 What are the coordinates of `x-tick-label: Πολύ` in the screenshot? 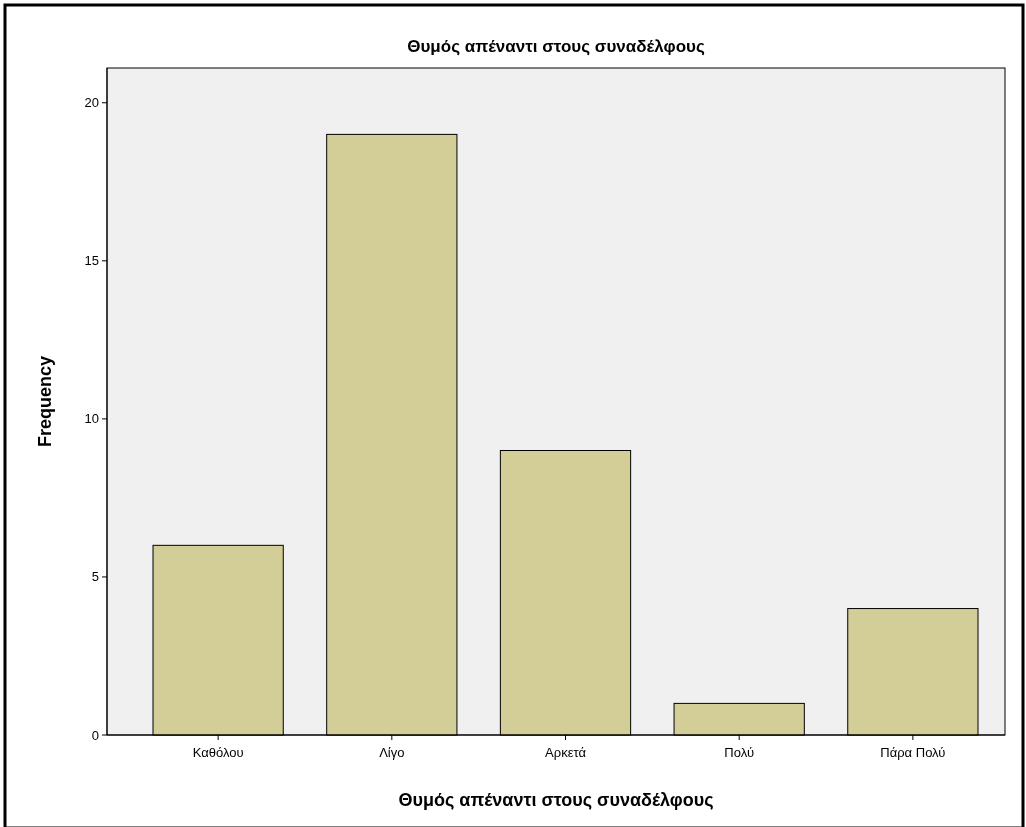 It's located at (739, 752).